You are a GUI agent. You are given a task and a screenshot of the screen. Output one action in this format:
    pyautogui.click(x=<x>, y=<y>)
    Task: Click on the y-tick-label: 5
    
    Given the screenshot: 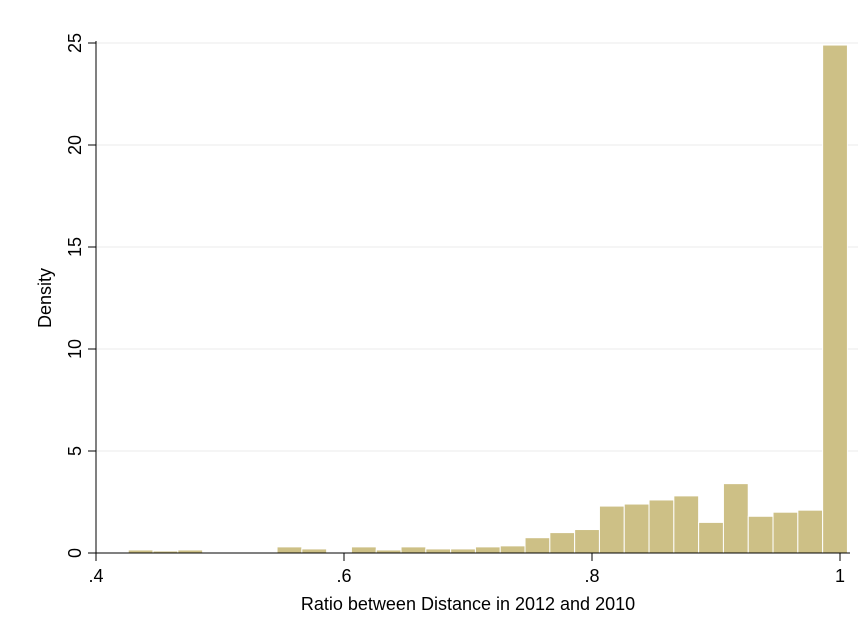 What is the action you would take?
    pyautogui.click(x=75, y=451)
    